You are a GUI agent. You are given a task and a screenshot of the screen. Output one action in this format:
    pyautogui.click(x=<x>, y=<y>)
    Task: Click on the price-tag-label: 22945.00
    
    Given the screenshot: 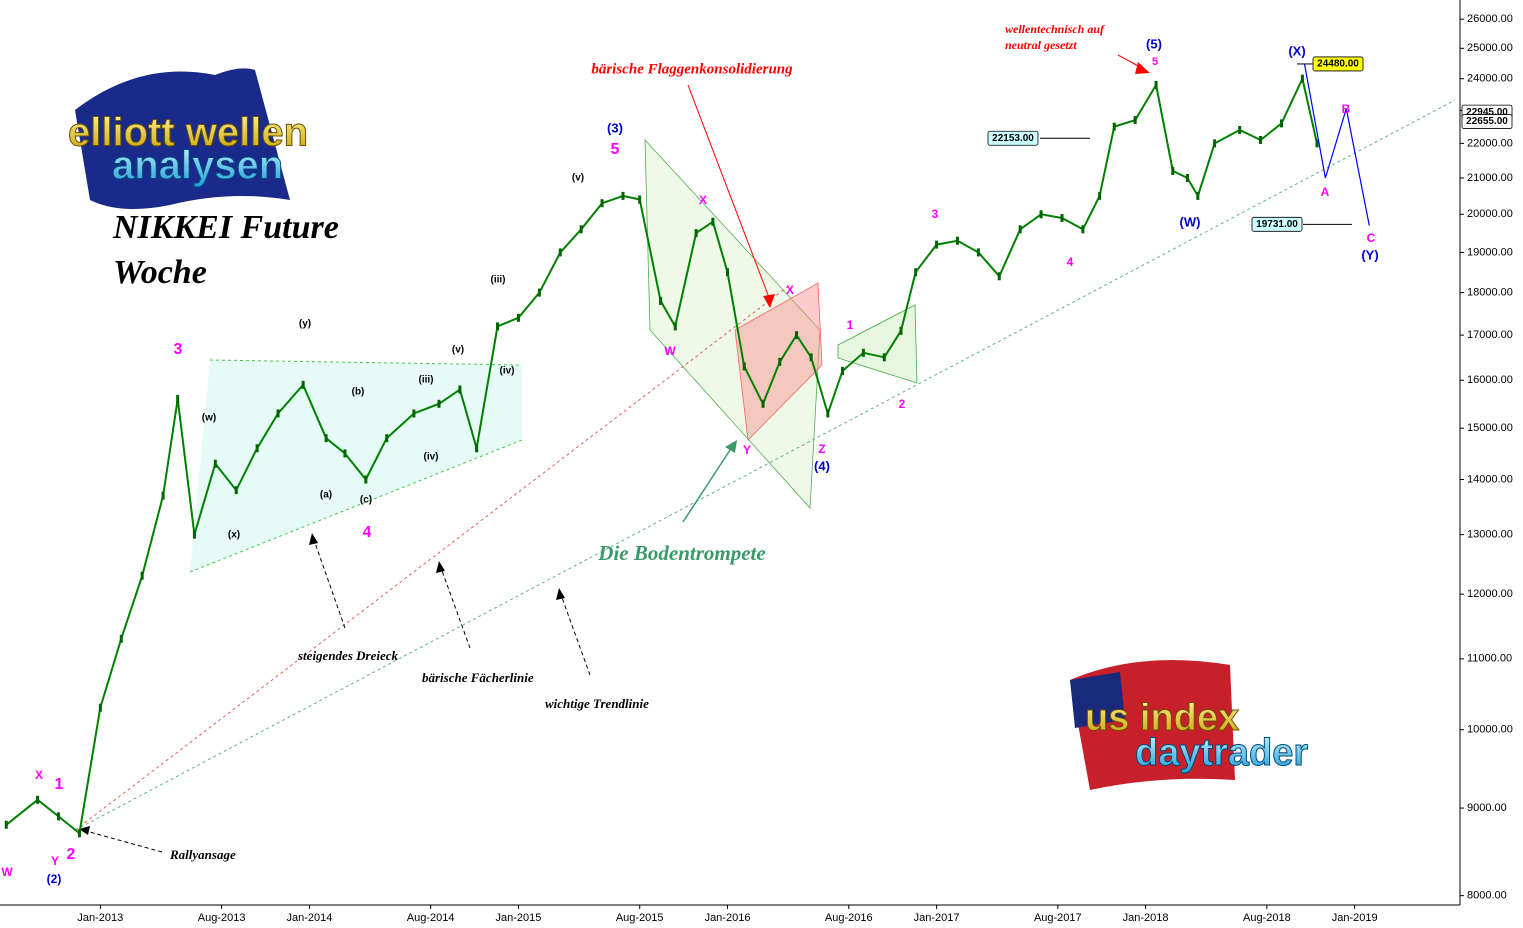 What is the action you would take?
    pyautogui.click(x=1487, y=112)
    